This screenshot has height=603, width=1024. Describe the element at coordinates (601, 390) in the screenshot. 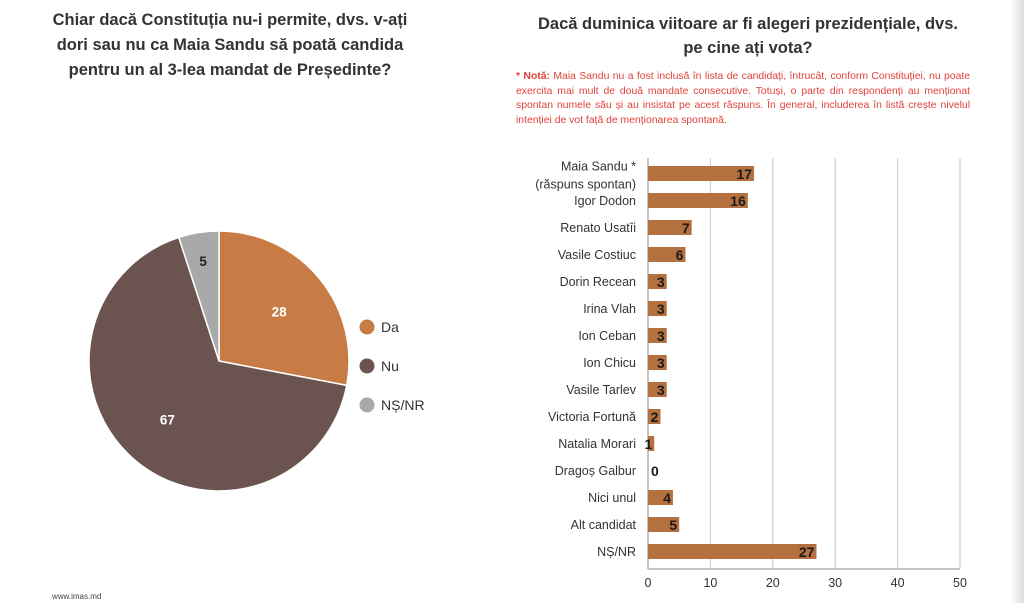

I see `category-label: Vasile Tarlev` at that location.